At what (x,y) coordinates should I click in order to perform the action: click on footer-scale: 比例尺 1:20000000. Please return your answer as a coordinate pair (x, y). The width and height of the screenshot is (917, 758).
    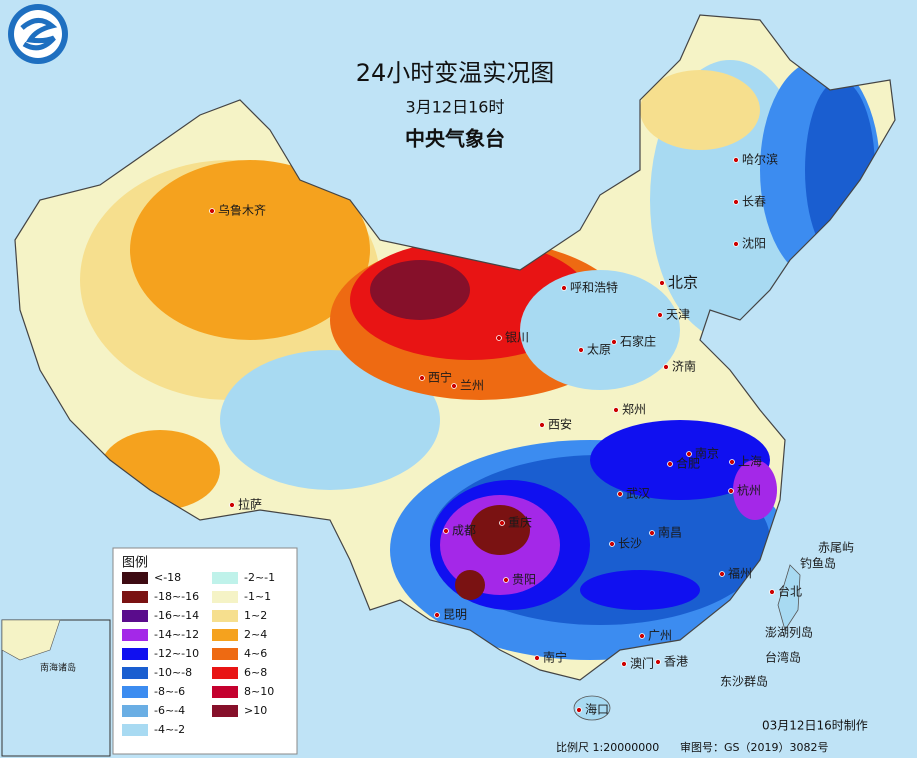
    Looking at the image, I should click on (607, 747).